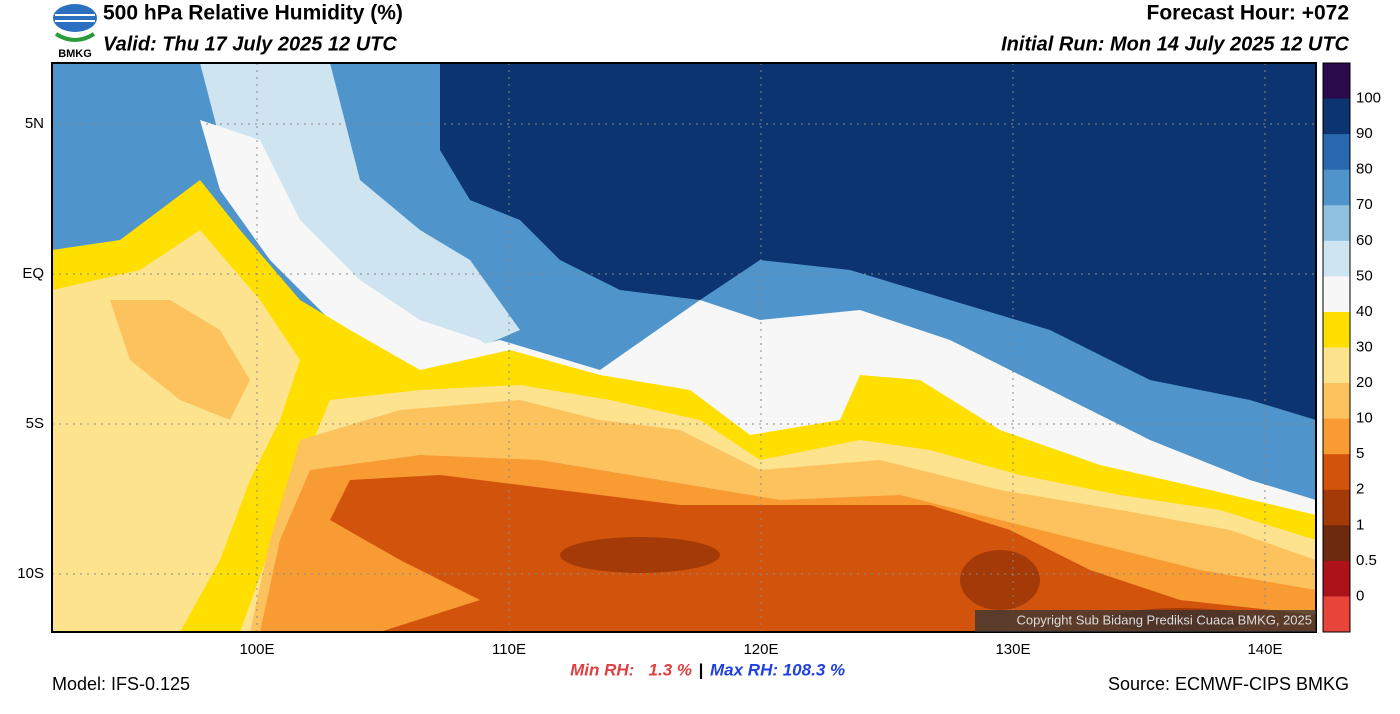 The image size is (1400, 714). I want to click on colorbar-label: 30, so click(1364, 346).